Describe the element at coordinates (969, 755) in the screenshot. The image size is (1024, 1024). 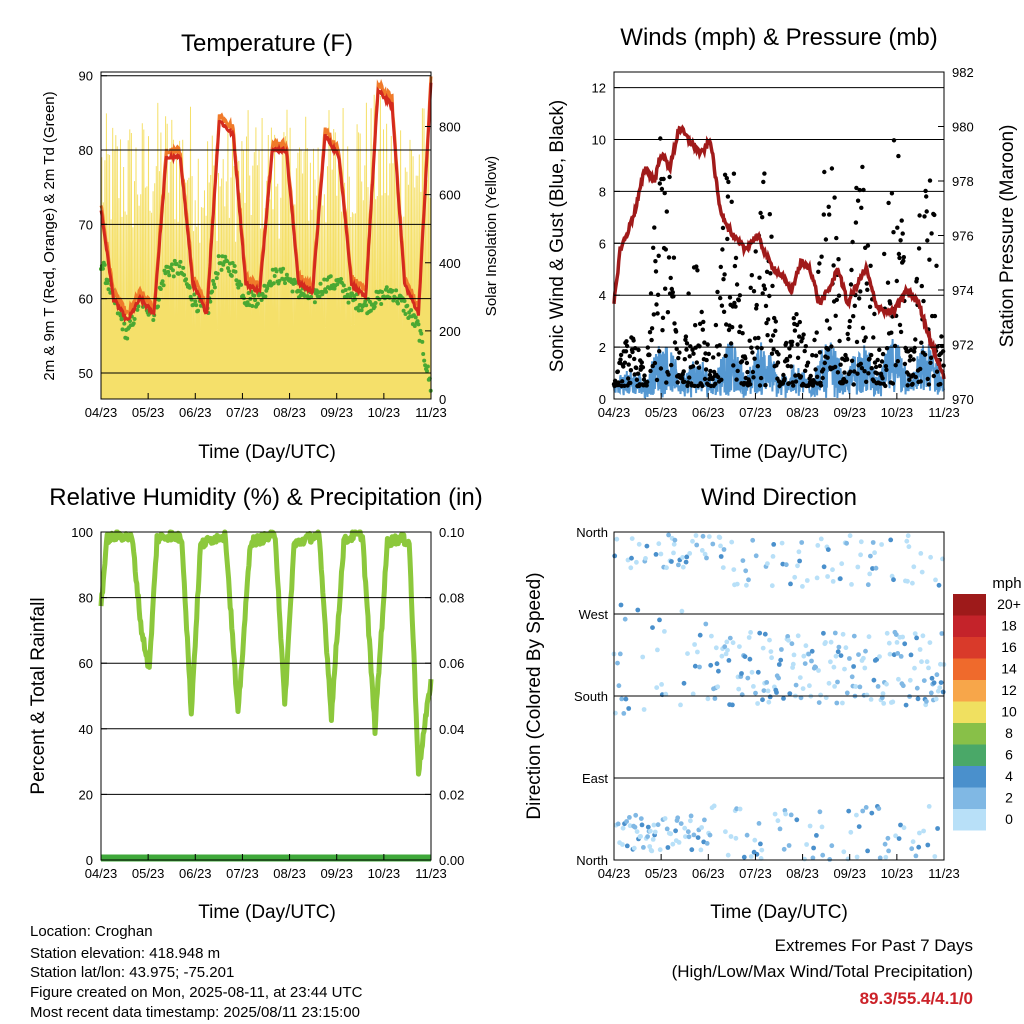
I see `legend-swatch` at that location.